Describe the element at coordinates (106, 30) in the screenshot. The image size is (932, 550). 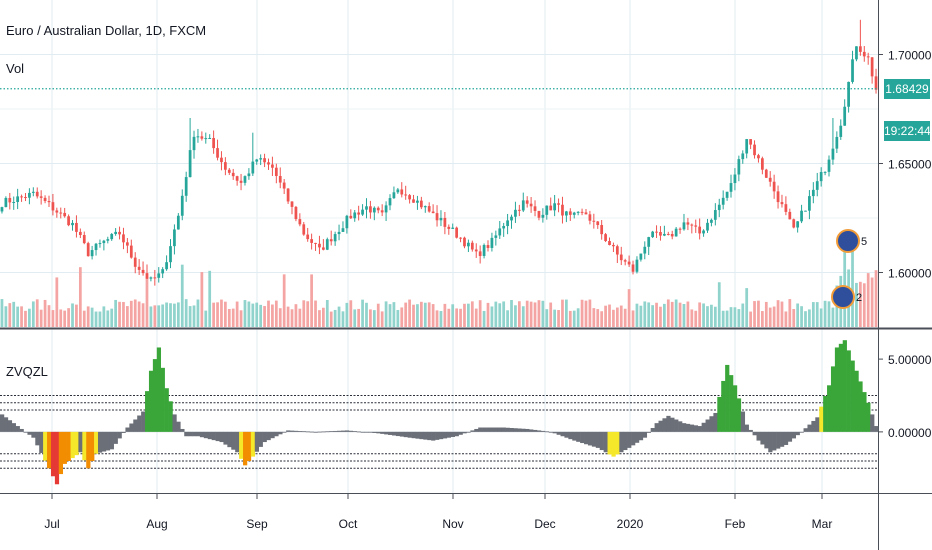
I see `chart-title: Euro / Australian Dollar, 1D, FXCM` at that location.